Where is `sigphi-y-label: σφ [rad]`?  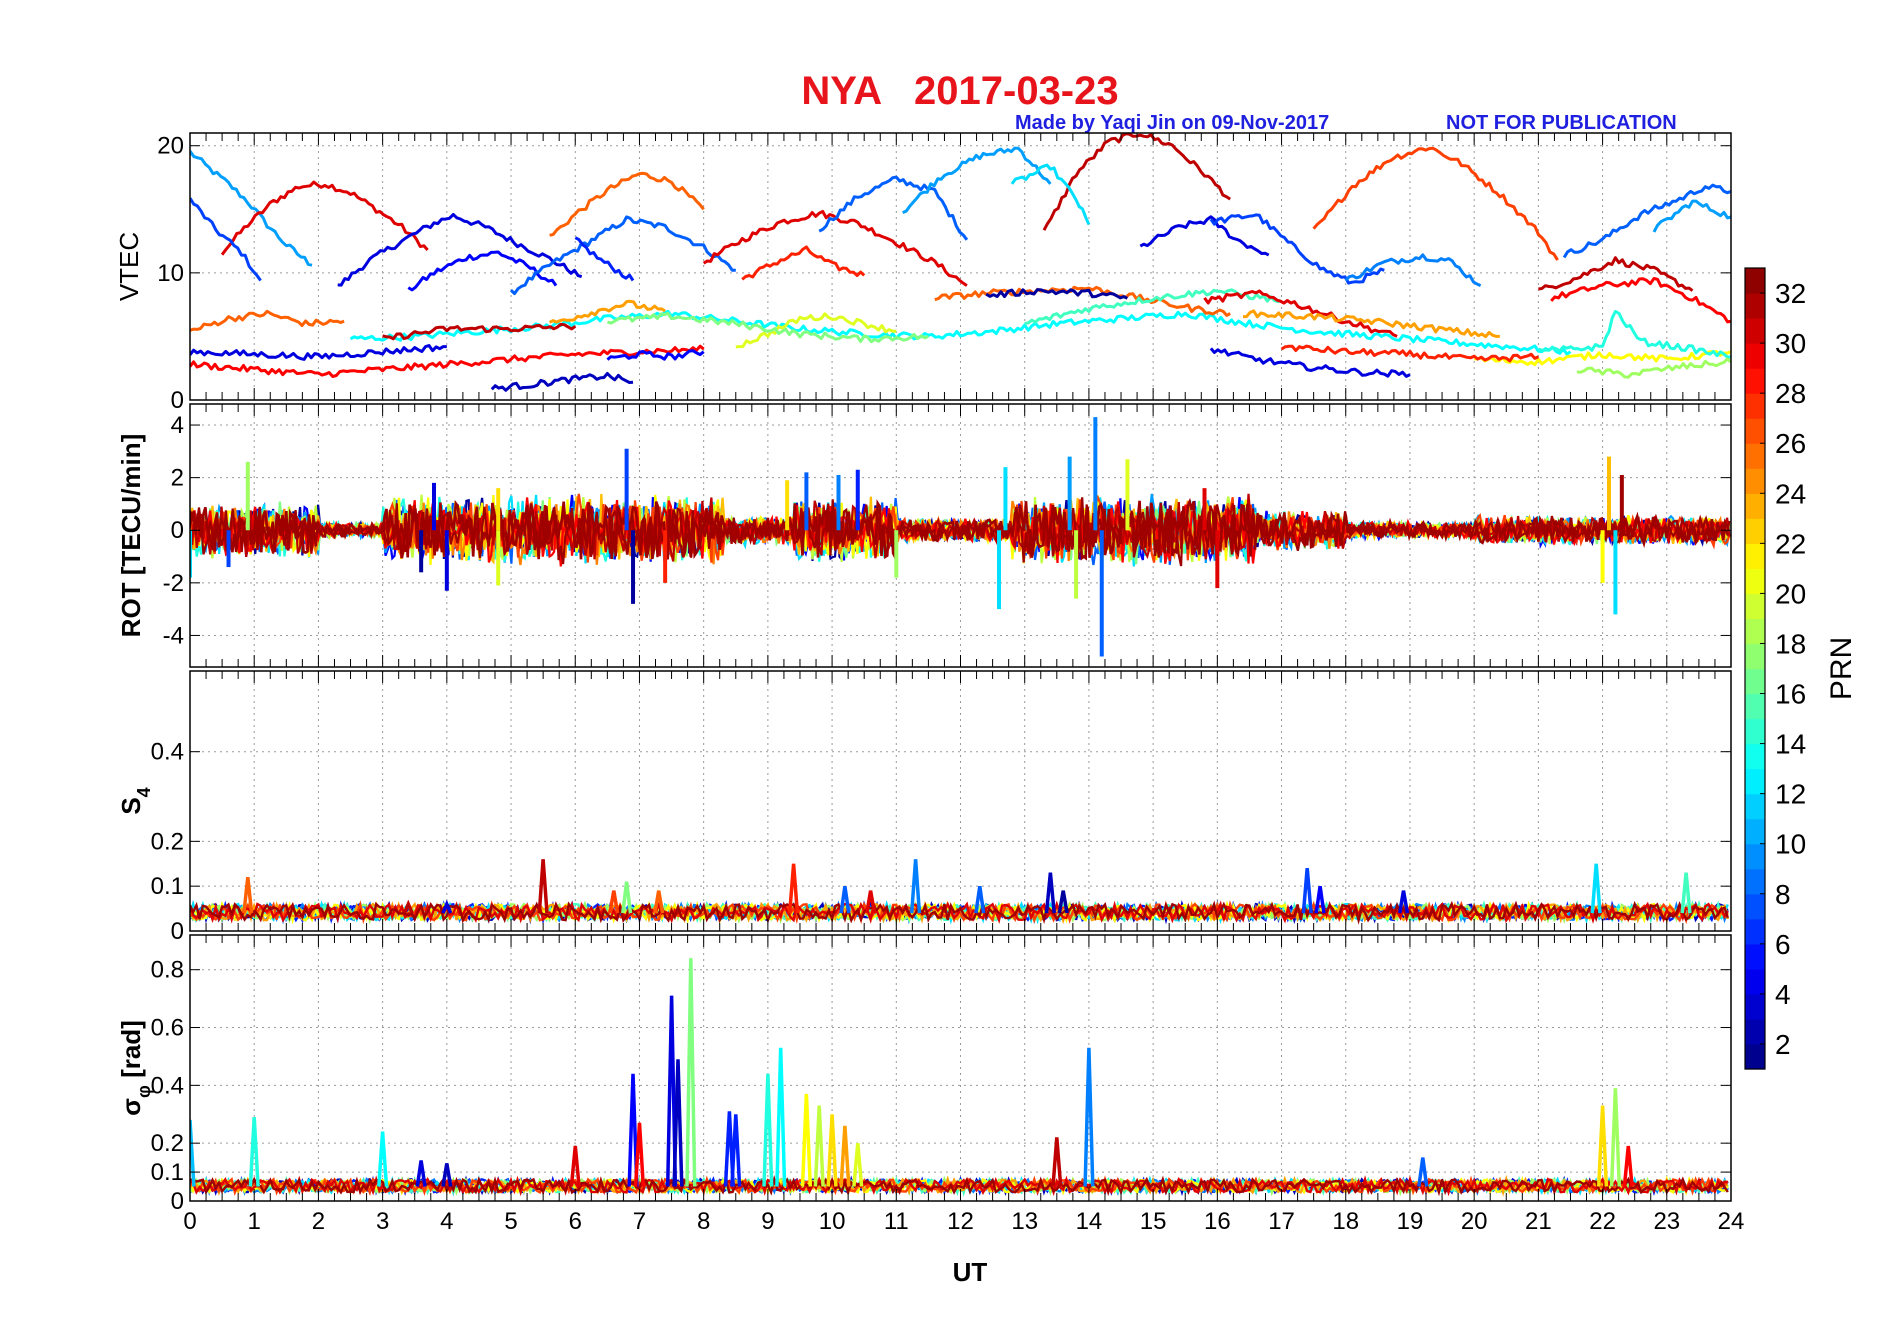
sigphi-y-label: σφ [rad] is located at coordinates (135, 1068).